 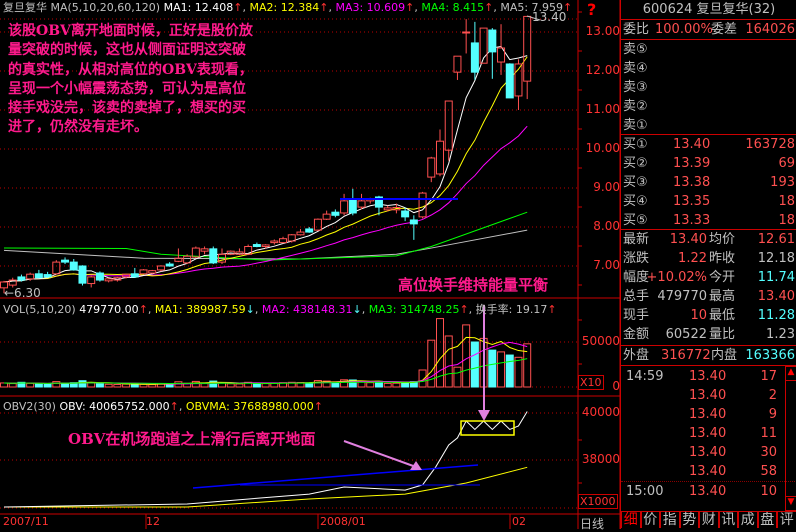 I want to click on panel-tab: 盘, so click(x=767, y=519).